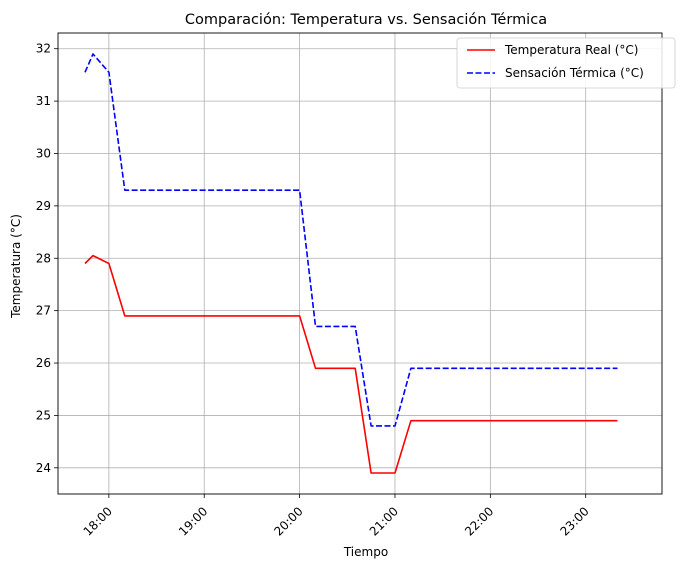 The height and width of the screenshot is (575, 686). Describe the element at coordinates (43, 415) in the screenshot. I see `y-tick-label: 25` at that location.